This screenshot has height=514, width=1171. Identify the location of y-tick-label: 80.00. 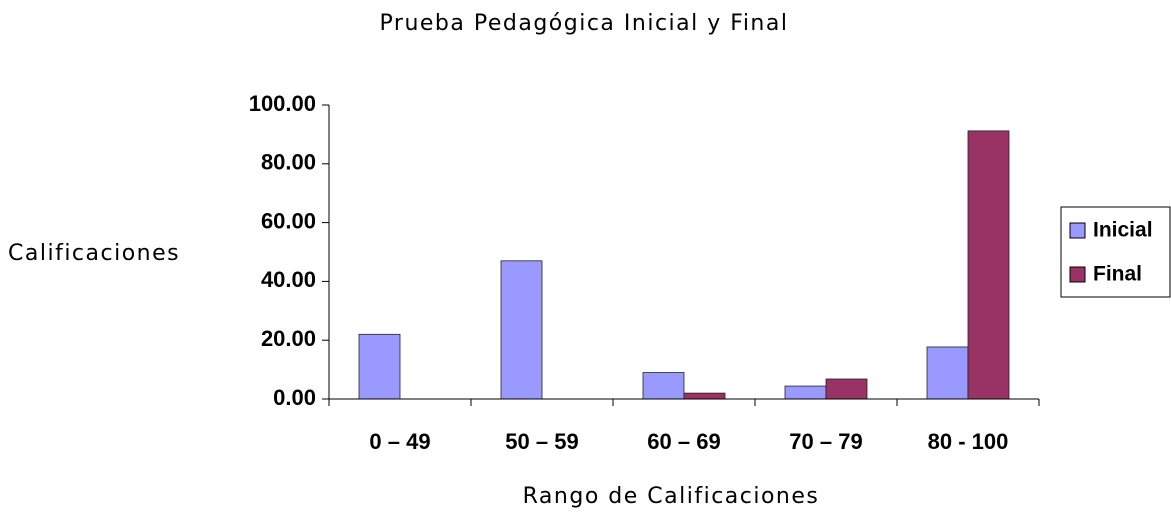
(288, 162).